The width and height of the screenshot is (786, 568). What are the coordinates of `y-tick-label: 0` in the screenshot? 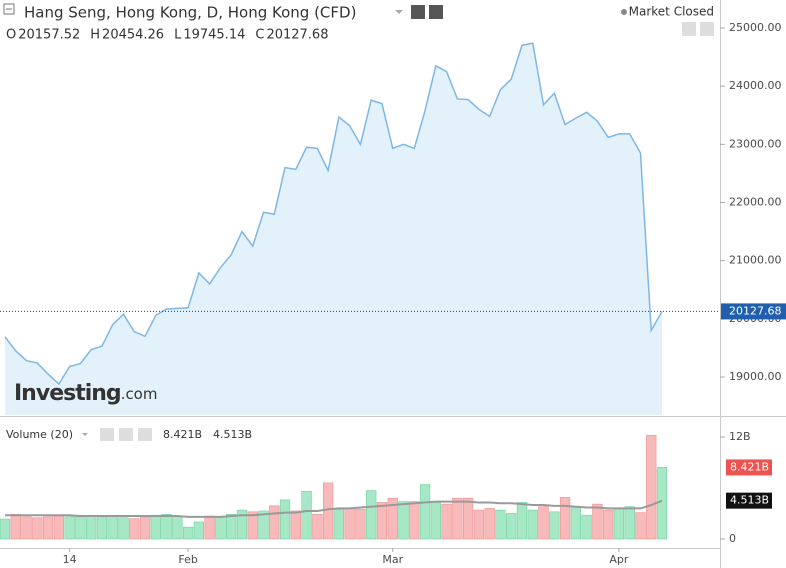 It's located at (732, 538).